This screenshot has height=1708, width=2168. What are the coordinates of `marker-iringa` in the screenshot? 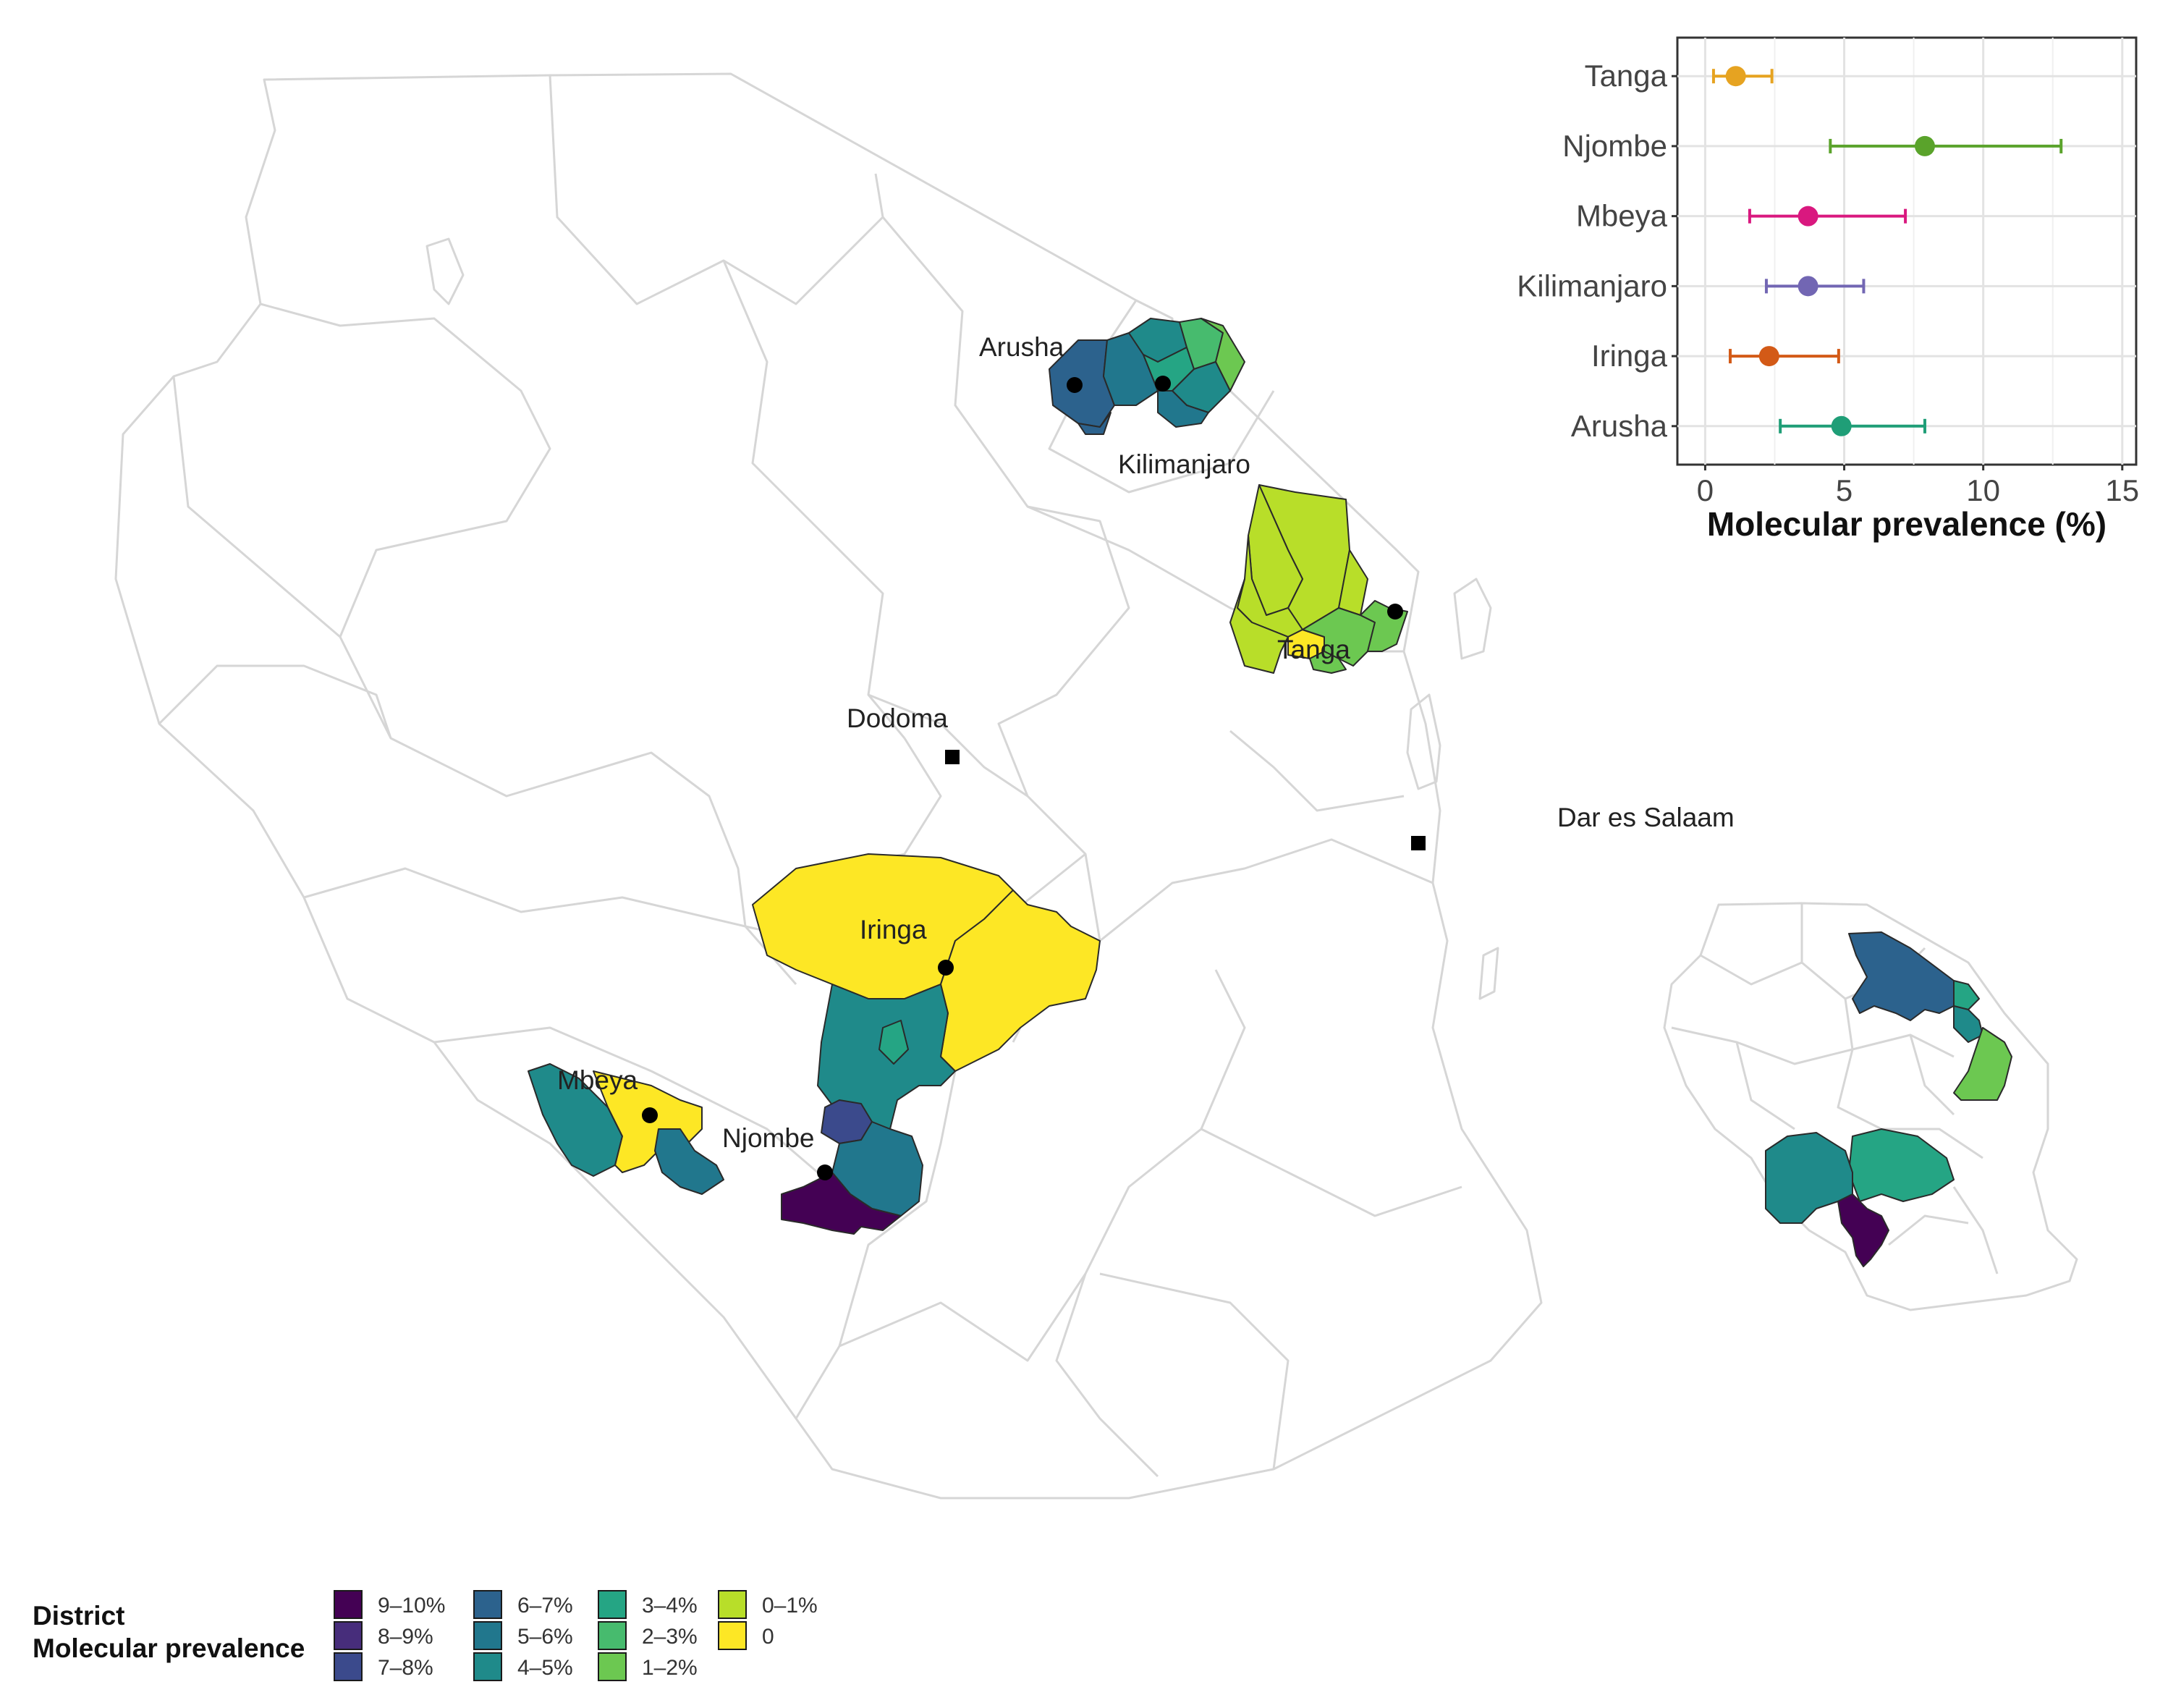 It's located at (946, 968).